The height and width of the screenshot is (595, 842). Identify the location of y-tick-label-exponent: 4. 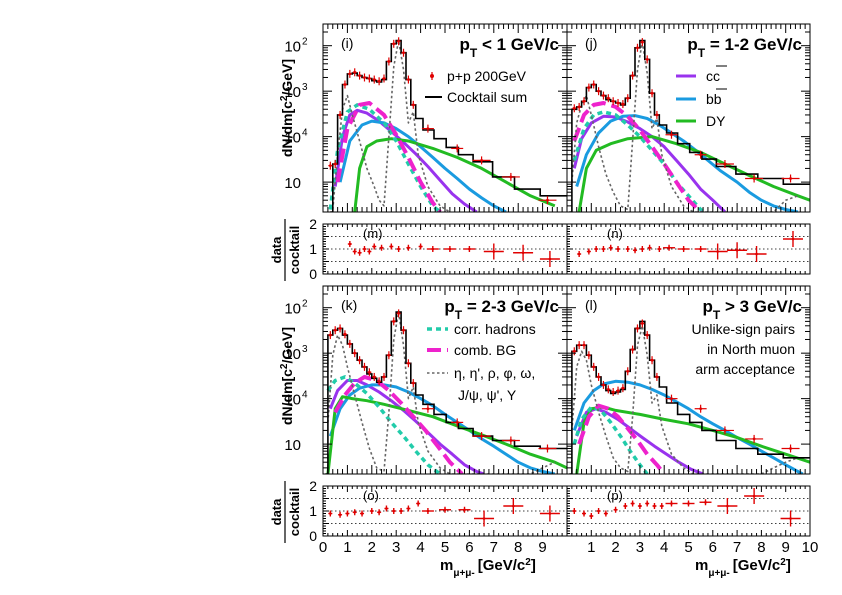
(305, 395).